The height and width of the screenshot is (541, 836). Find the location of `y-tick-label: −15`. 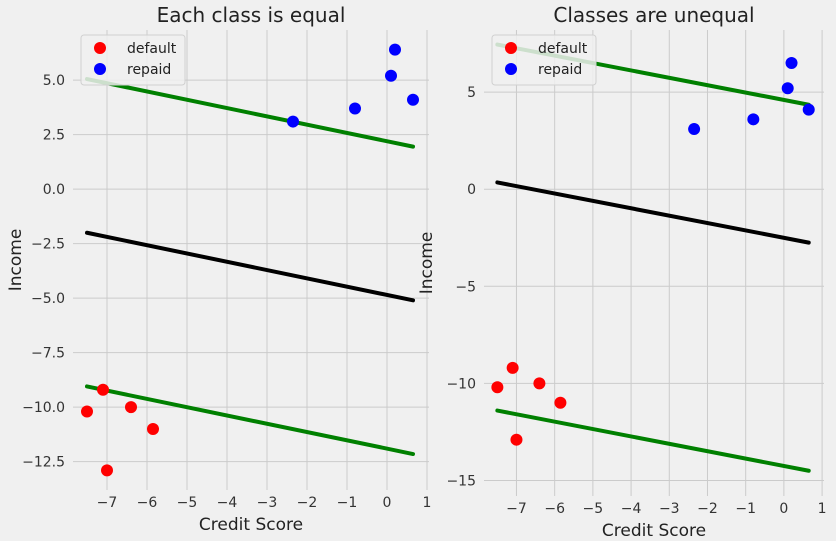

y-tick-label: −15 is located at coordinates (461, 481).